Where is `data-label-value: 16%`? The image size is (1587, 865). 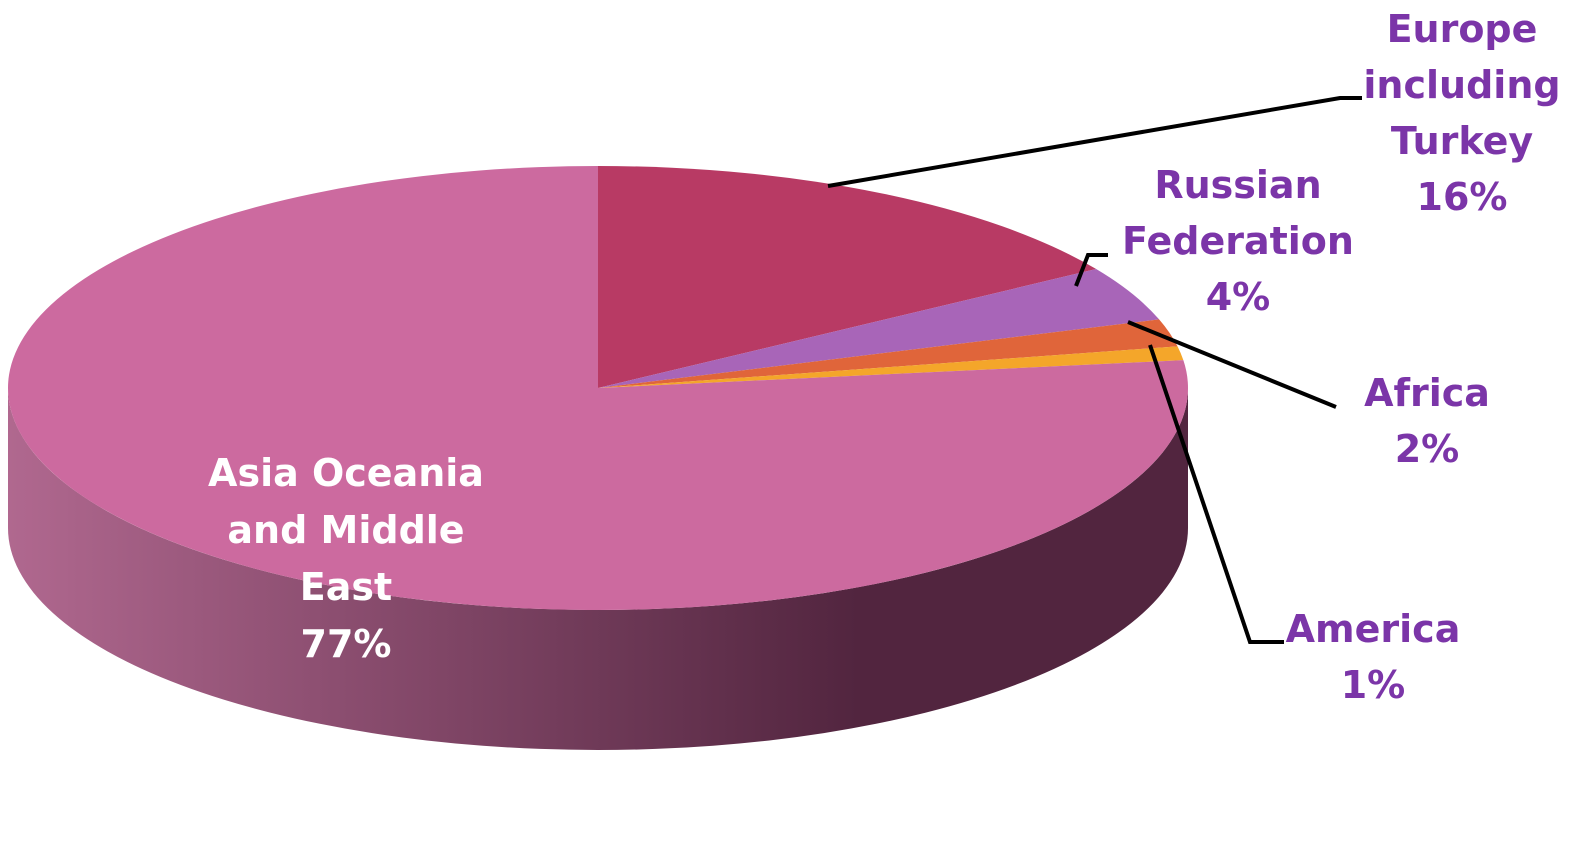 data-label-value: 16% is located at coordinates (1462, 197).